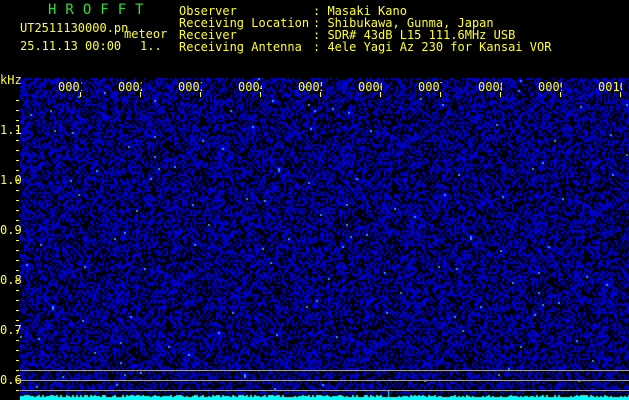 Image resolution: width=629 pixels, height=400 pixels. Describe the element at coordinates (432, 47) in the screenshot. I see `info-value: : 4ele Yagi Az 230 for Kansai VOR` at that location.